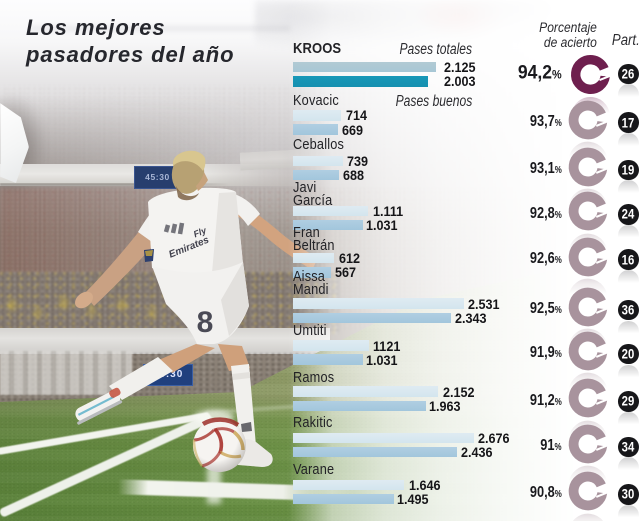 The width and height of the screenshot is (640, 521). I want to click on svg-text: 8, so click(205, 322).